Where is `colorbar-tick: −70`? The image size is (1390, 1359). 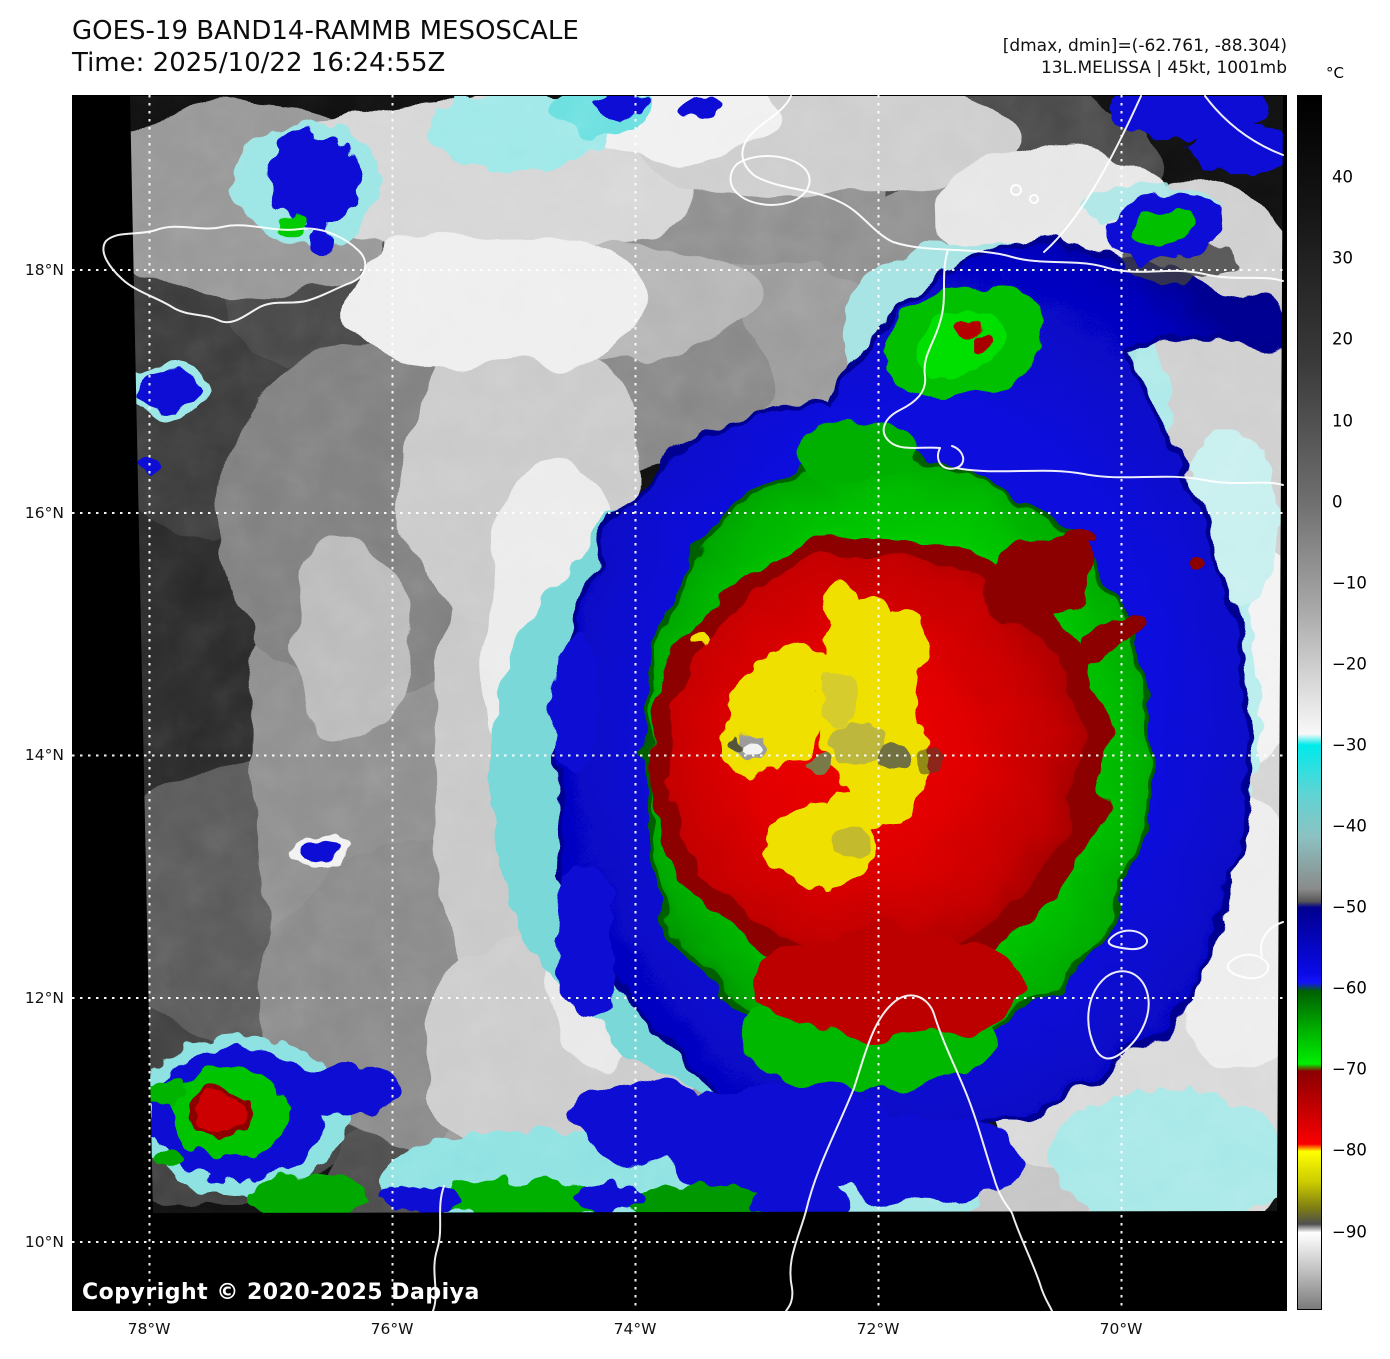
colorbar-tick: −70 is located at coordinates (1349, 1069).